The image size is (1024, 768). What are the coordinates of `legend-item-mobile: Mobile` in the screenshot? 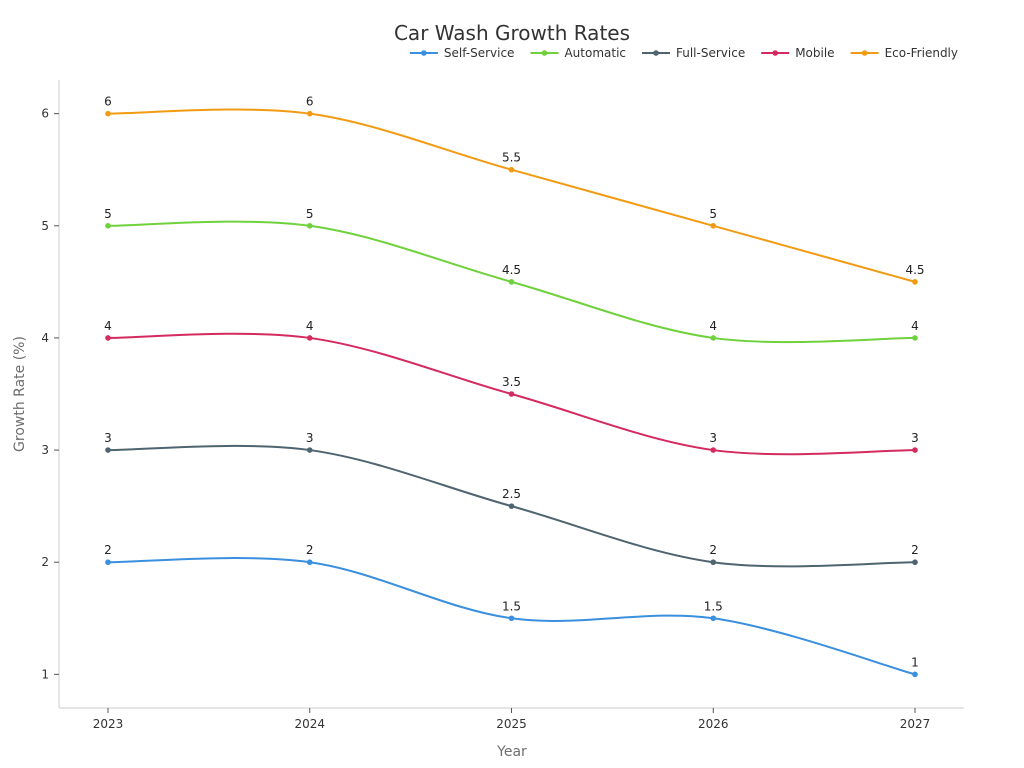 It's located at (798, 53).